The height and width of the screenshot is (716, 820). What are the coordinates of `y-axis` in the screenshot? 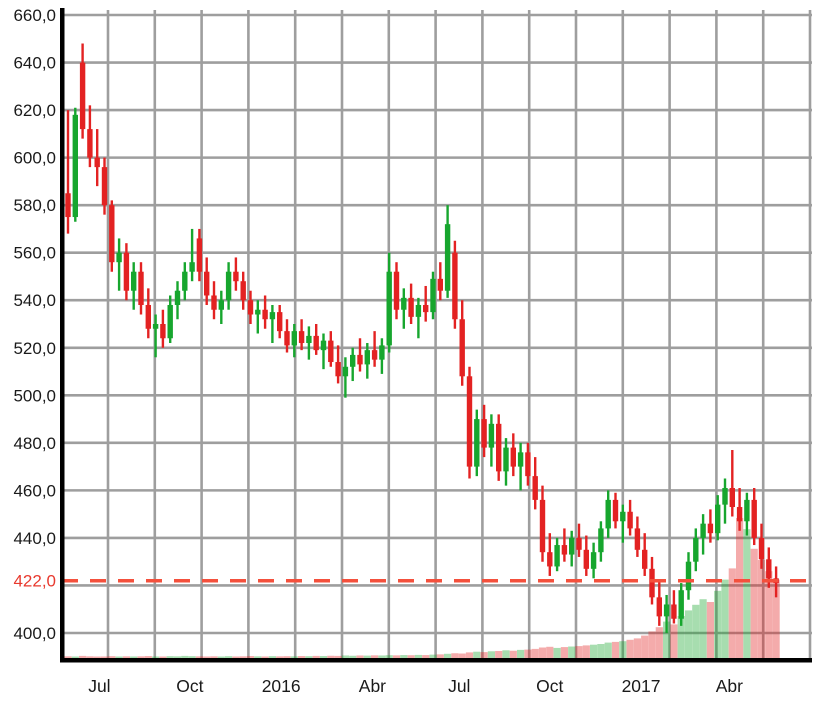 It's located at (62, 335).